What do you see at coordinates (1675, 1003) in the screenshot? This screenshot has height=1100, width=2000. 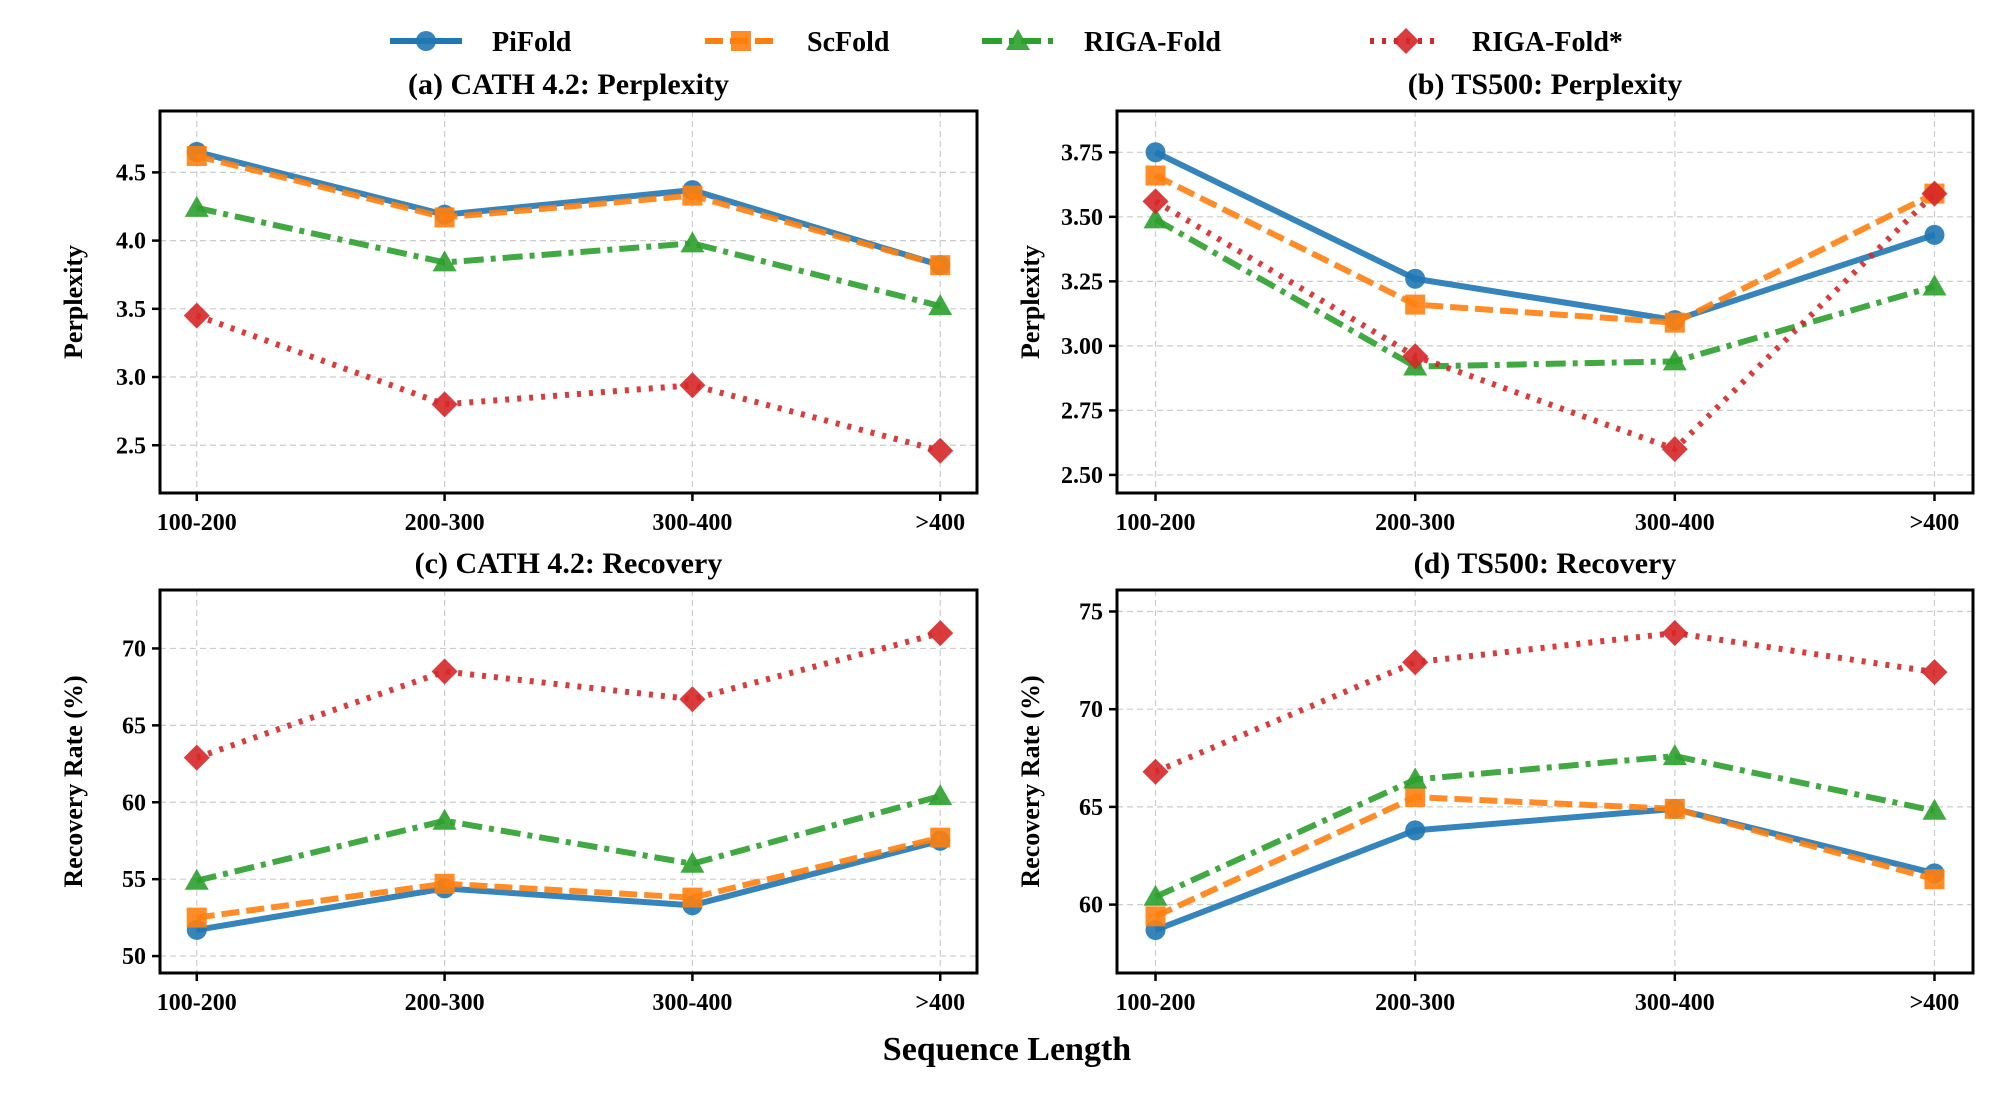 I see `panel-d-xtick-label-2: 300-400` at bounding box center [1675, 1003].